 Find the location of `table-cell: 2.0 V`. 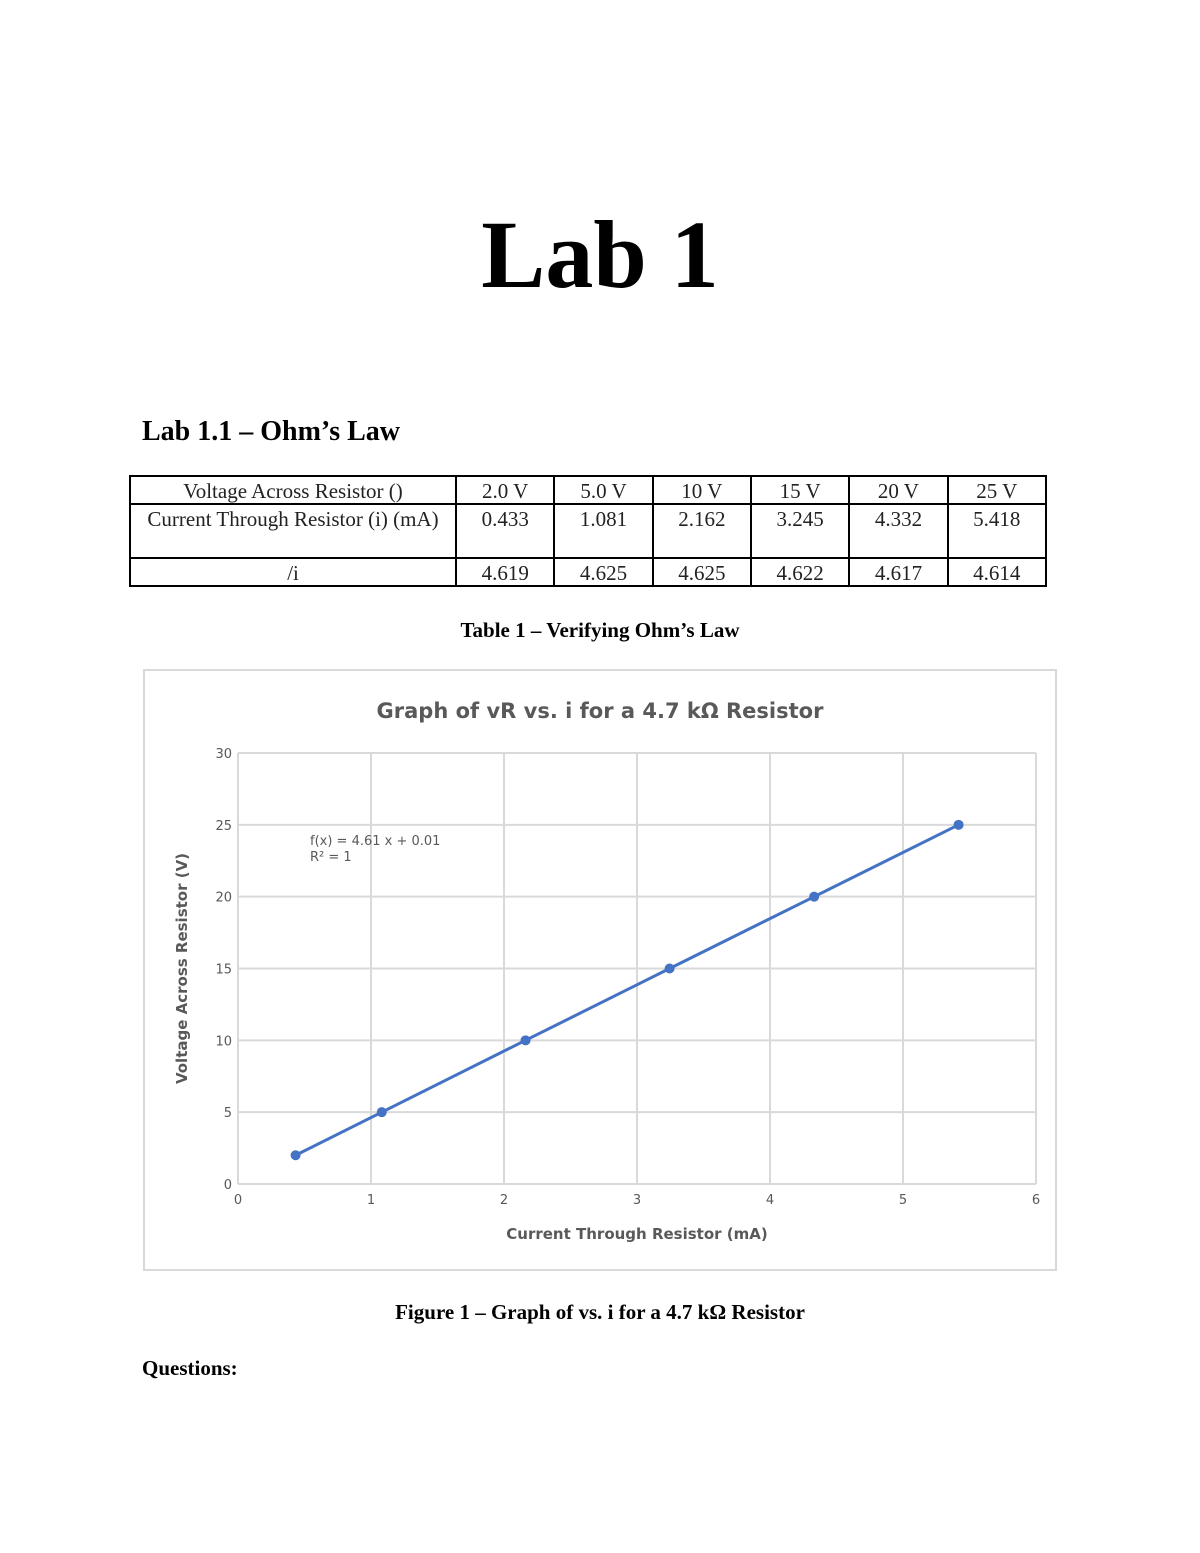

table-cell: 2.0 V is located at coordinates (505, 490).